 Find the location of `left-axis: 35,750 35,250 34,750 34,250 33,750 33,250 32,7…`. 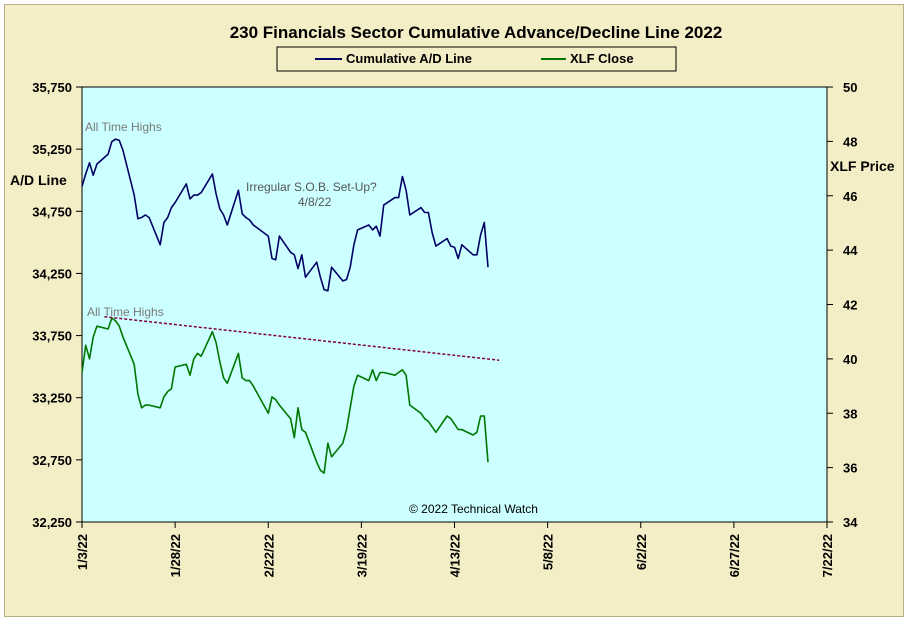

left-axis: 35,750 35,250 34,750 34,250 33,750 33,250 32,7… is located at coordinates (57, 305).